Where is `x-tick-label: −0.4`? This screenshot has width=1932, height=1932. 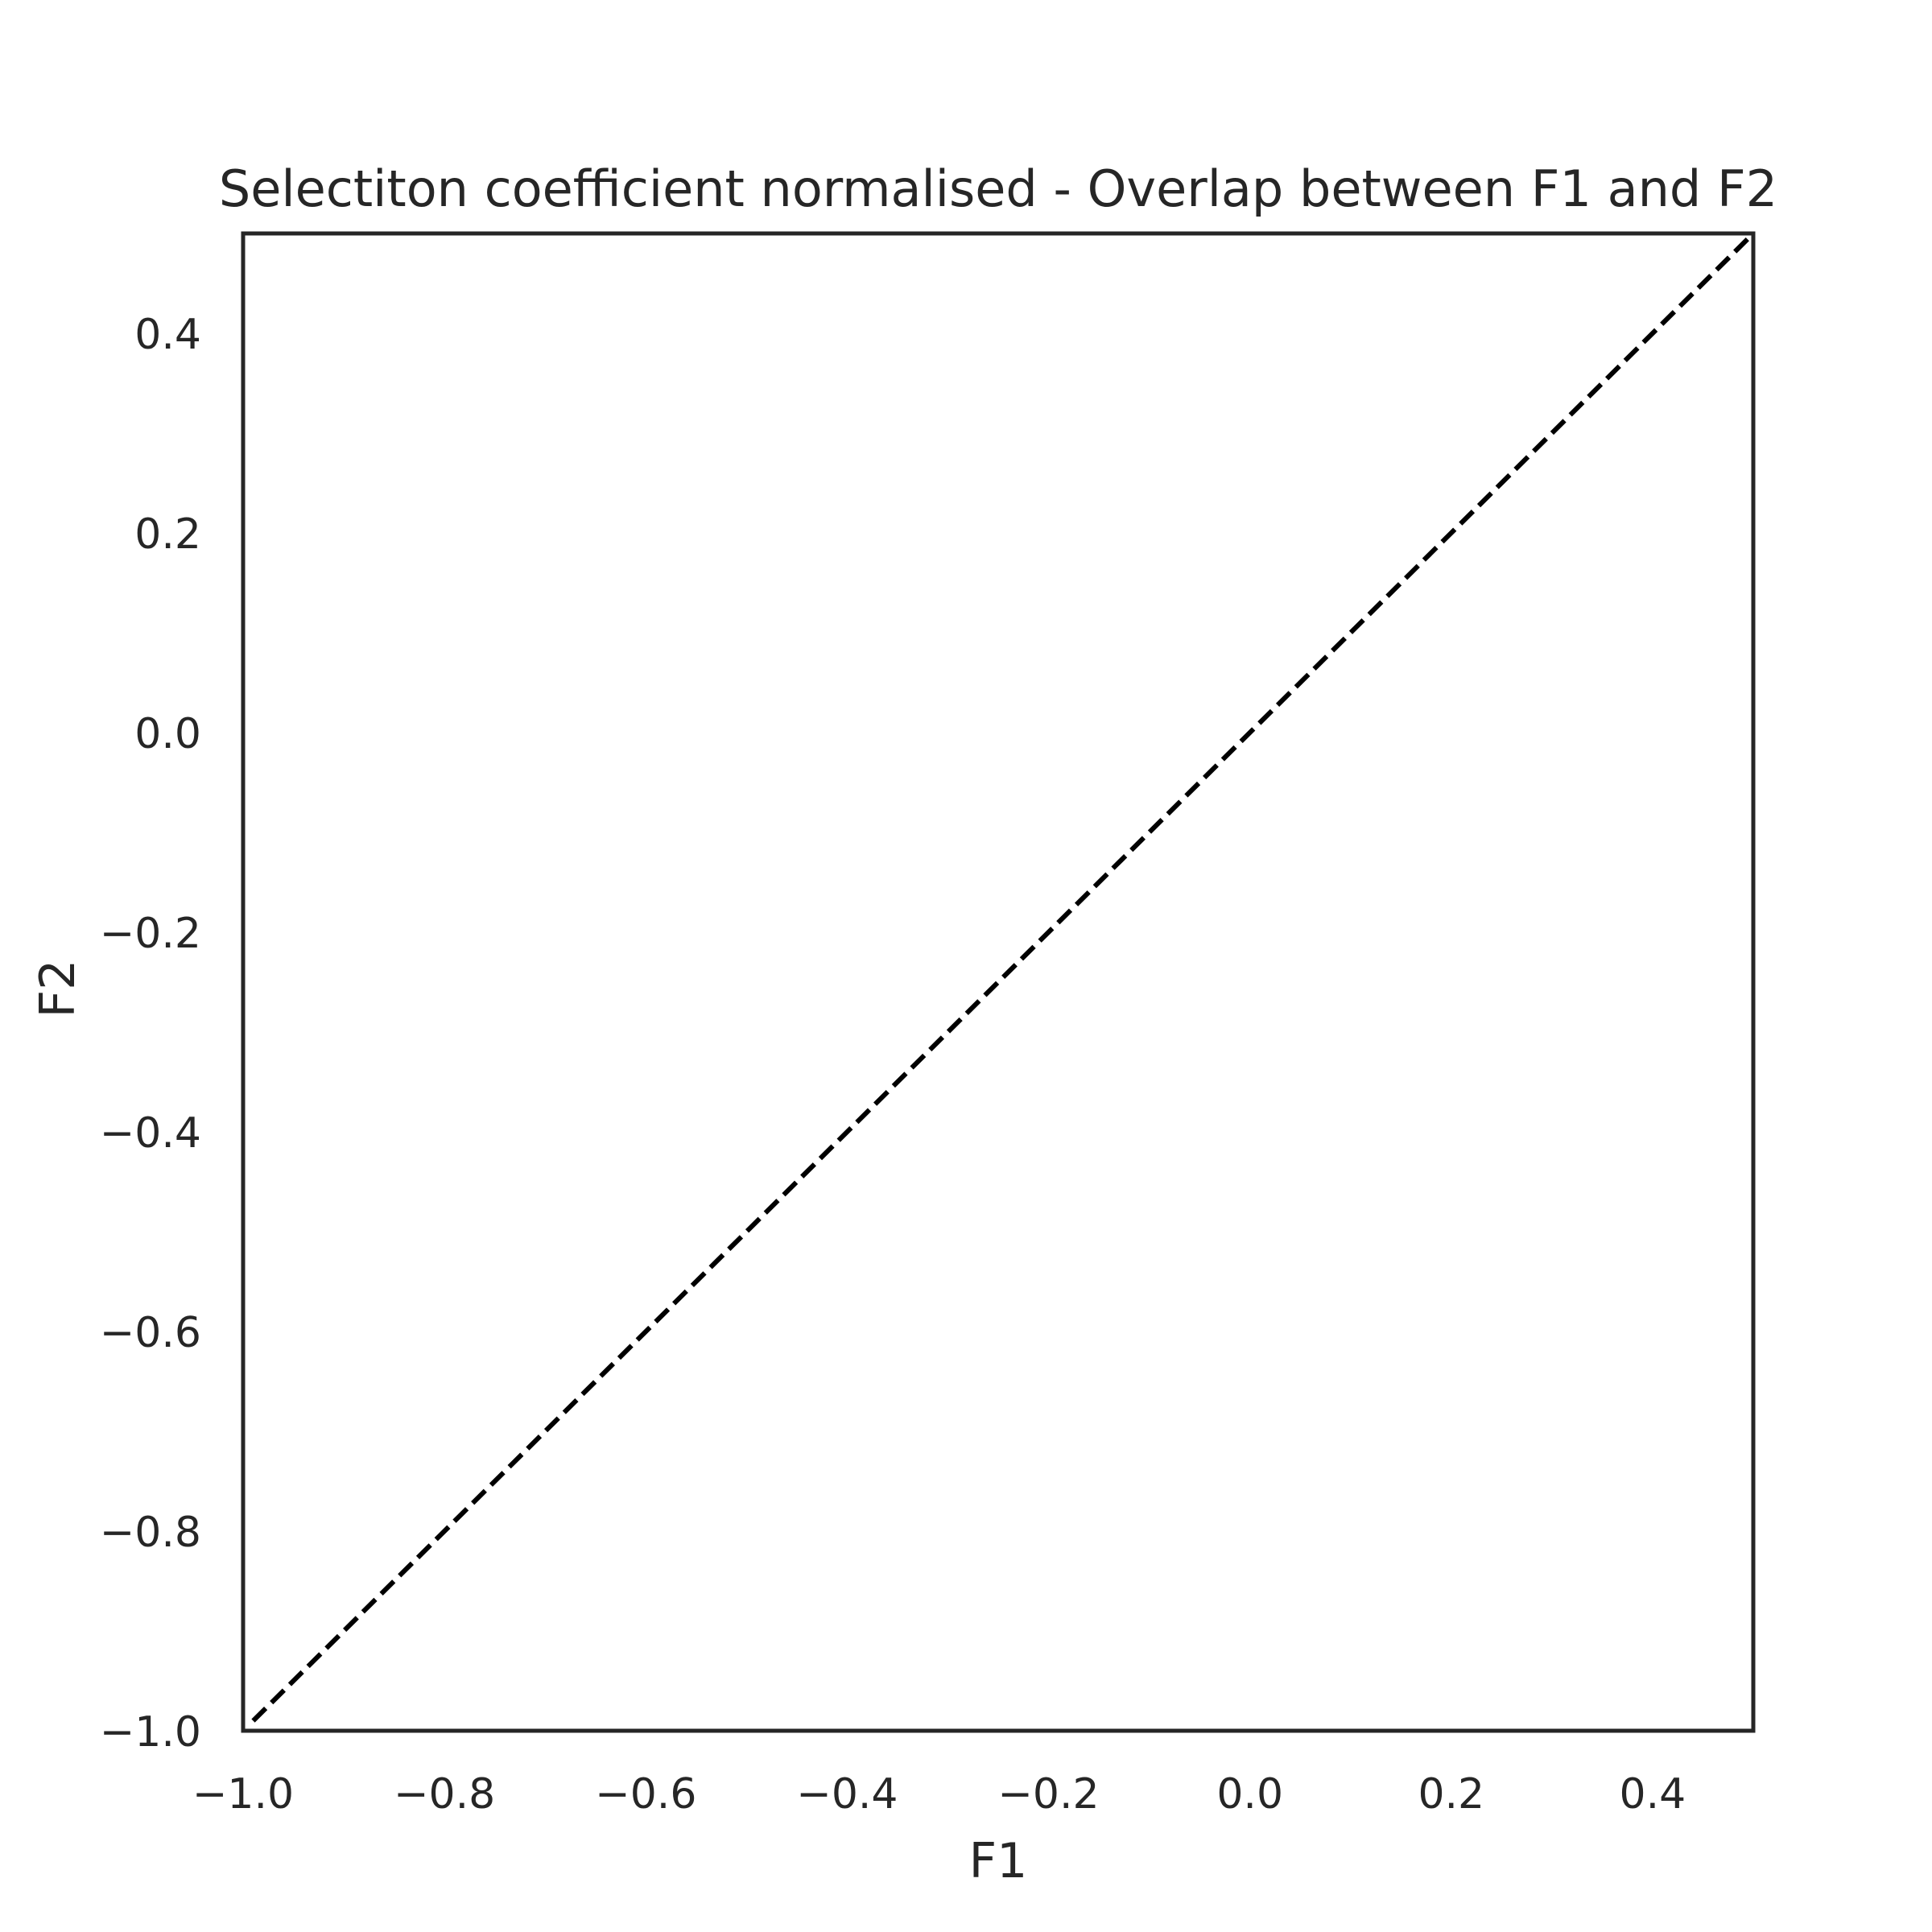 x-tick-label: −0.4 is located at coordinates (847, 1794).